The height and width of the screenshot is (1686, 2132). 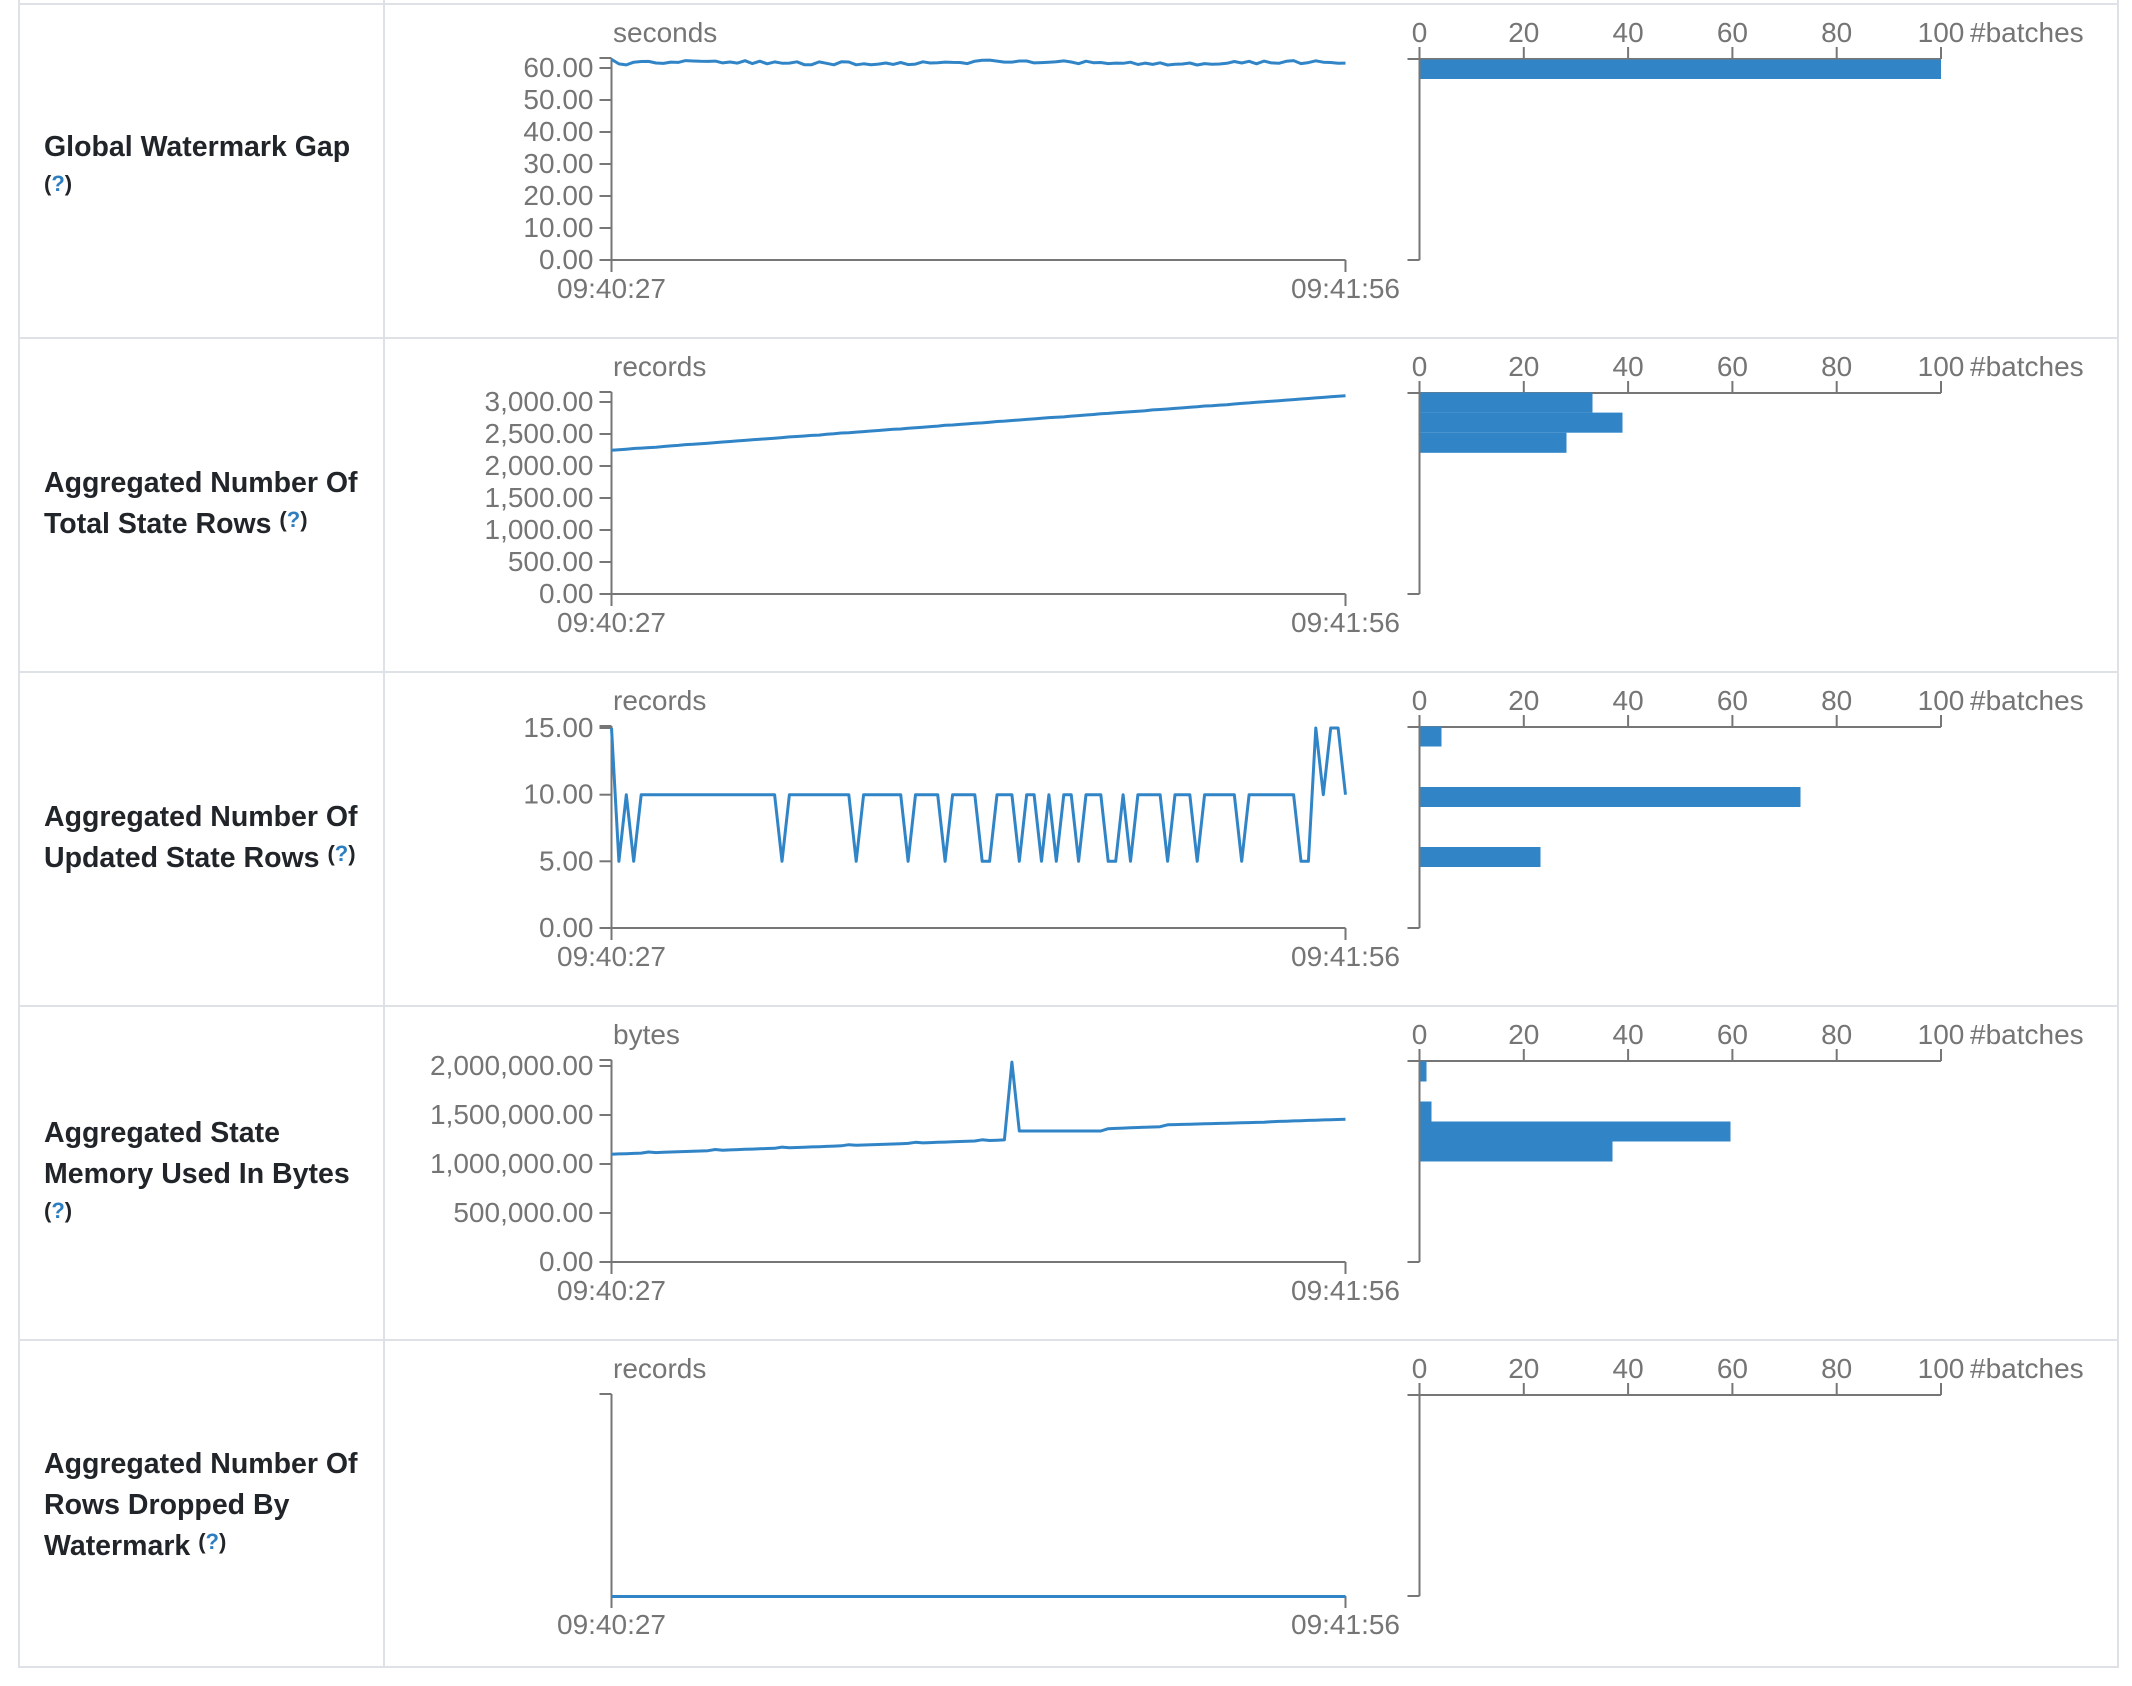 I want to click on svg-text: 2,000,000.00, so click(x=512, y=1065).